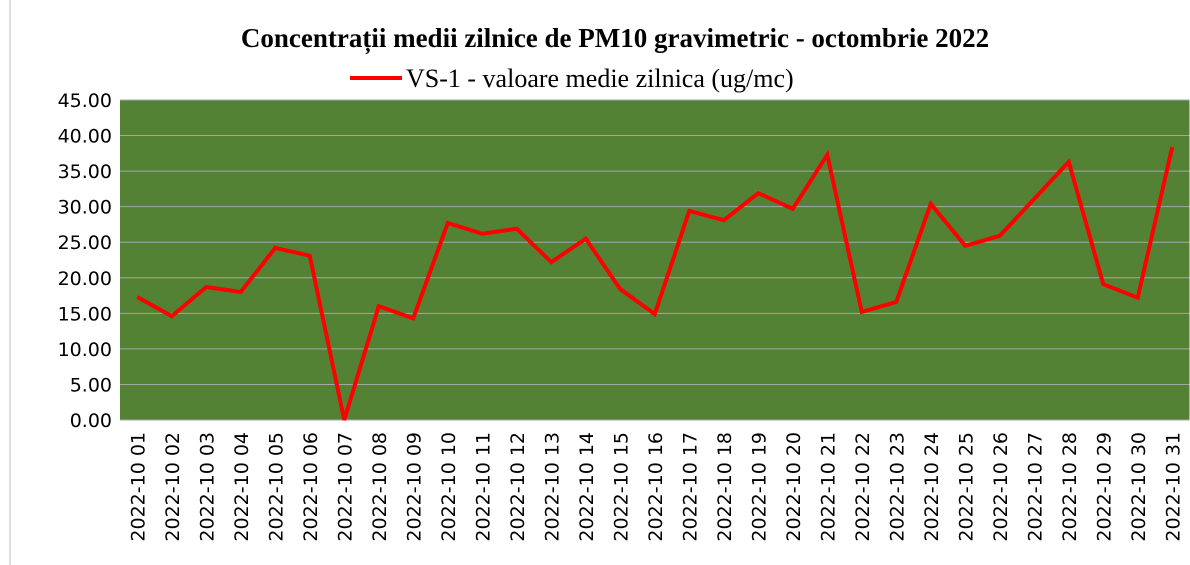 Image resolution: width=1190 pixels, height=565 pixels. I want to click on x-tick-label: 2022-10 13, so click(552, 487).